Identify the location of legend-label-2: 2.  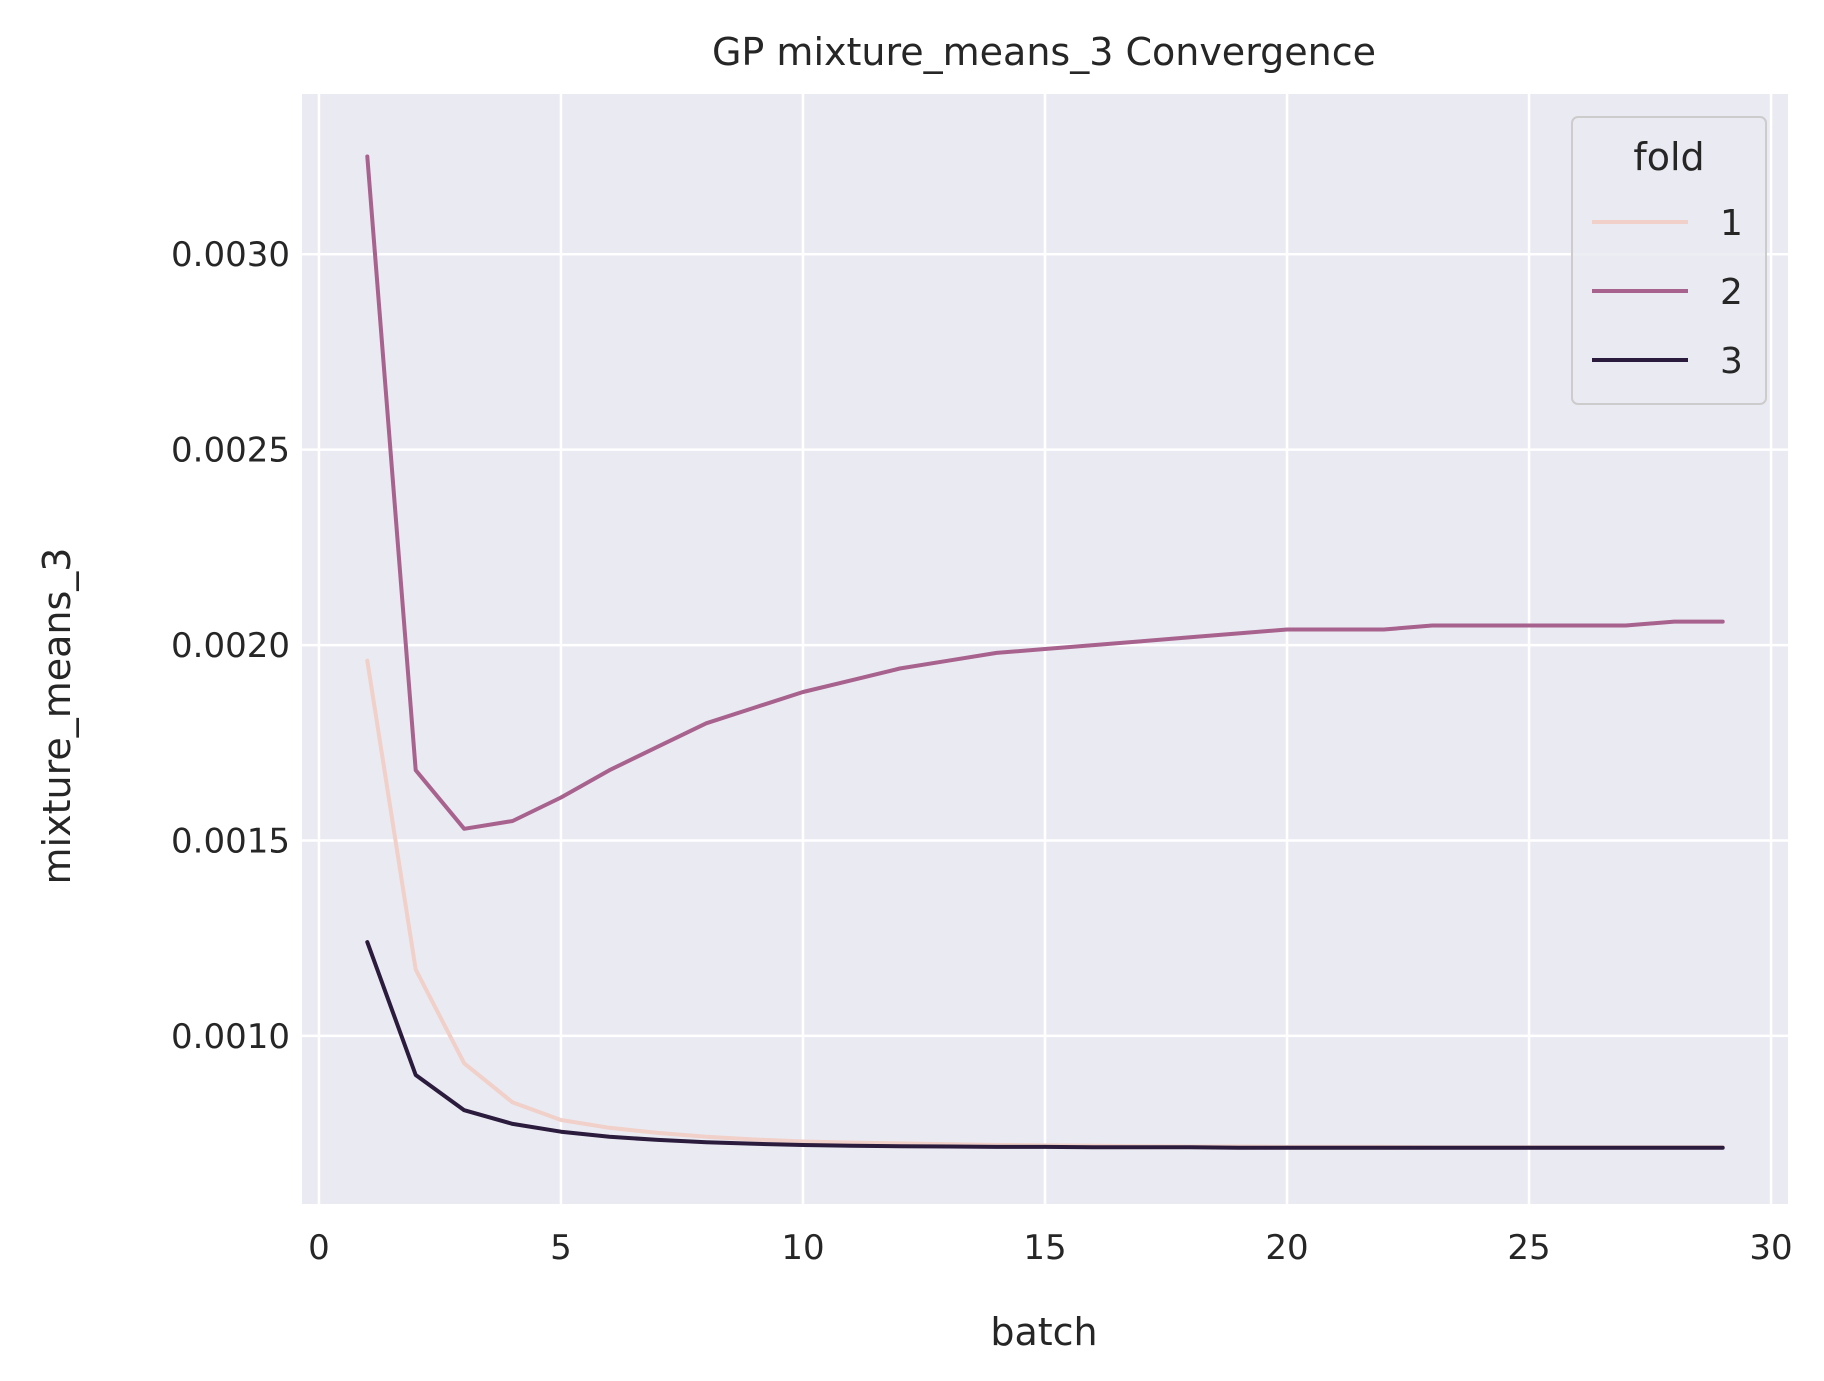
(1731, 292).